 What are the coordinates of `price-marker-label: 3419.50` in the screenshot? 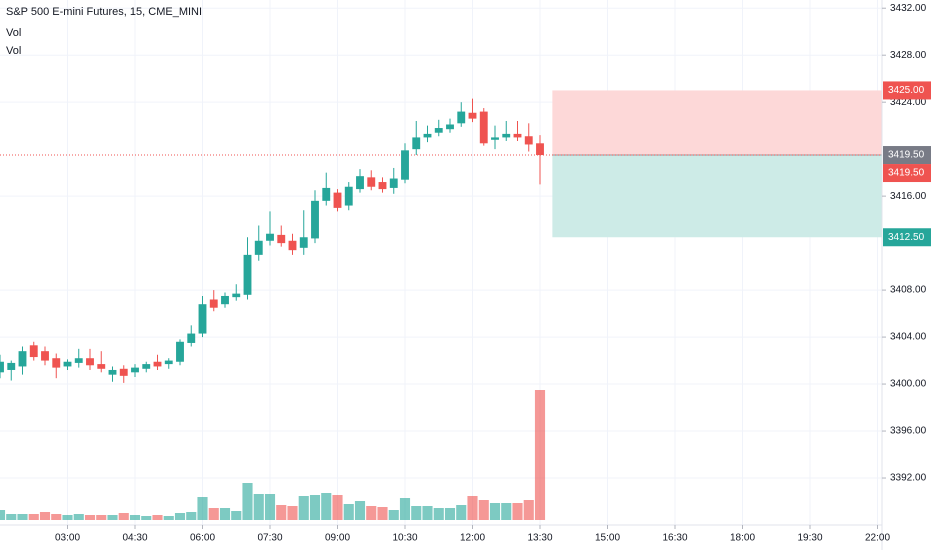 It's located at (906, 173).